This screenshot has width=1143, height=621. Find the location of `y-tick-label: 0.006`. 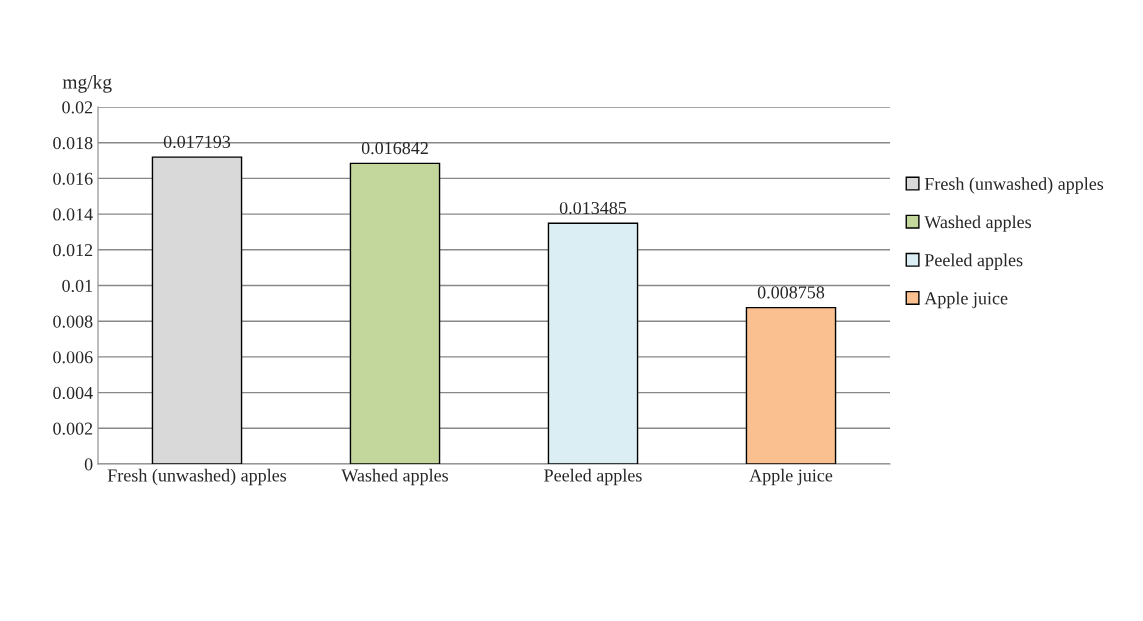

y-tick-label: 0.006 is located at coordinates (73, 357).